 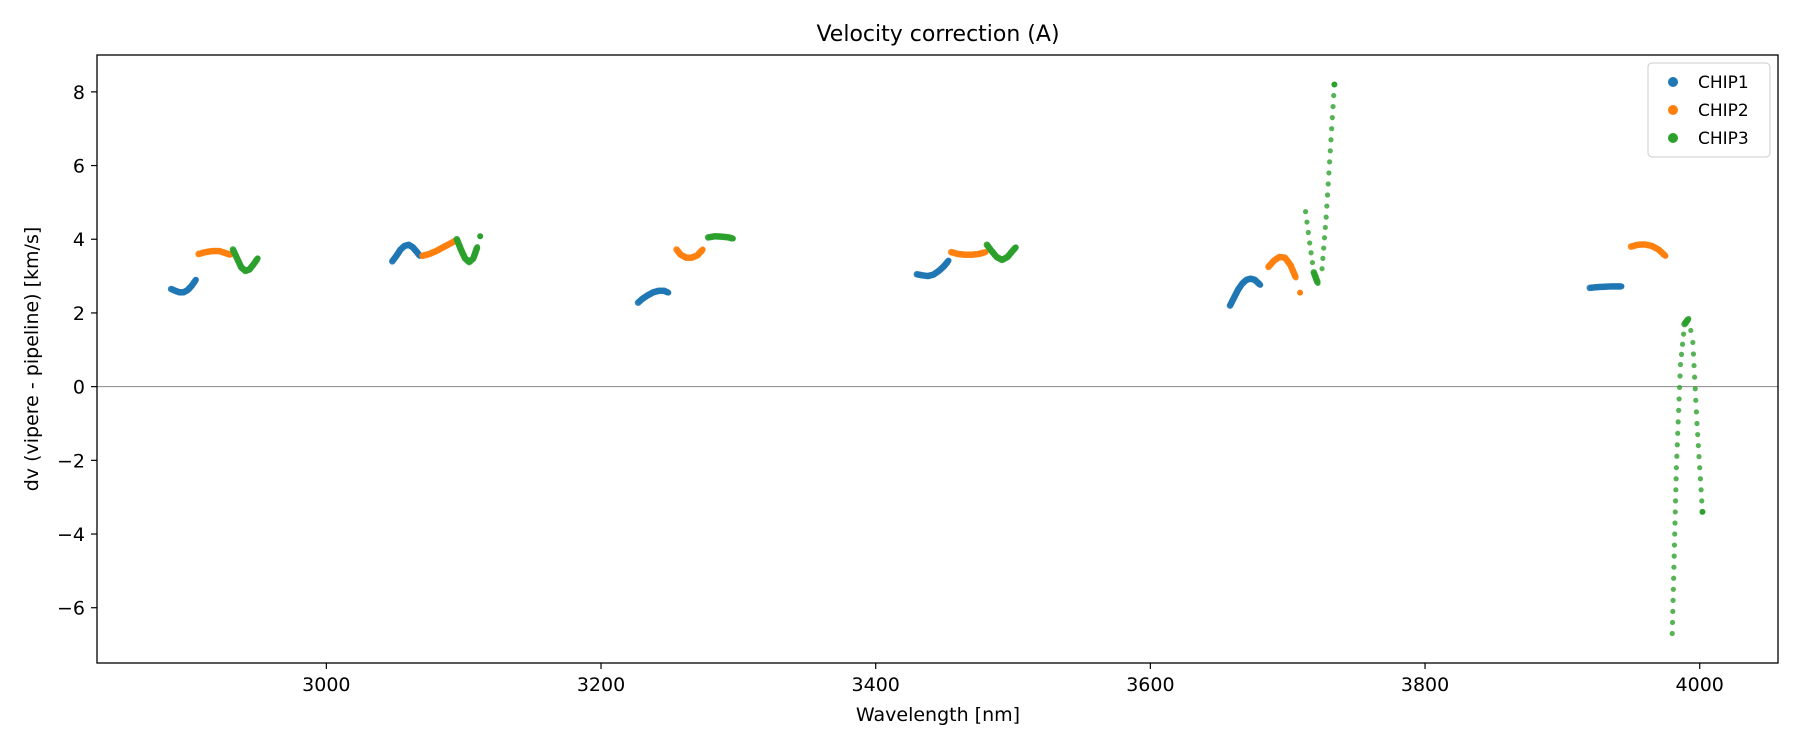 What do you see at coordinates (71, 461) in the screenshot?
I see `y-tick-label: −2` at bounding box center [71, 461].